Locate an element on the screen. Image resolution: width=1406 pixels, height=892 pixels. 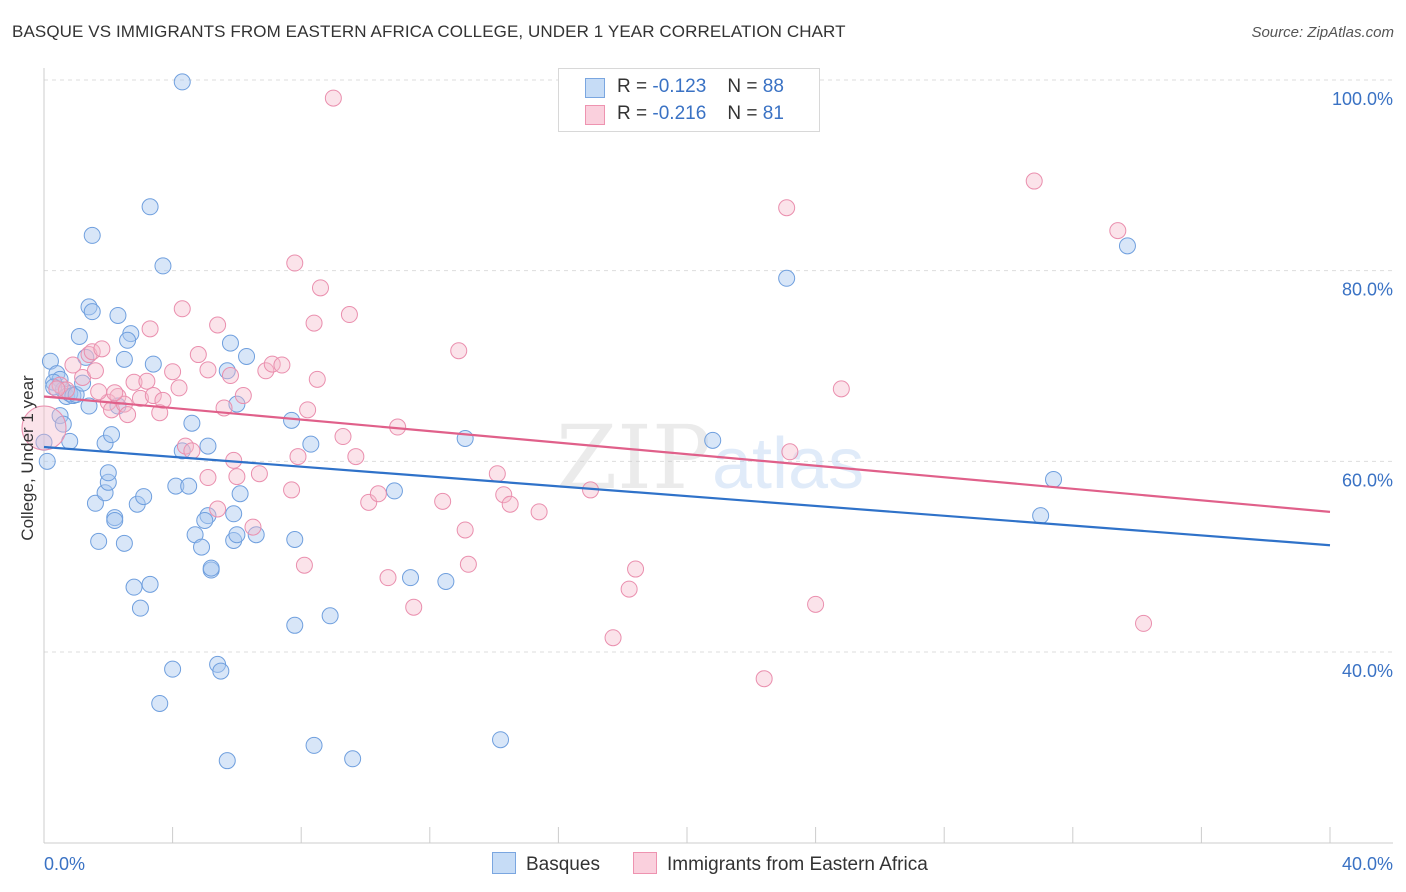
legend-swatch-immigrants is located at coordinates (595, 115).